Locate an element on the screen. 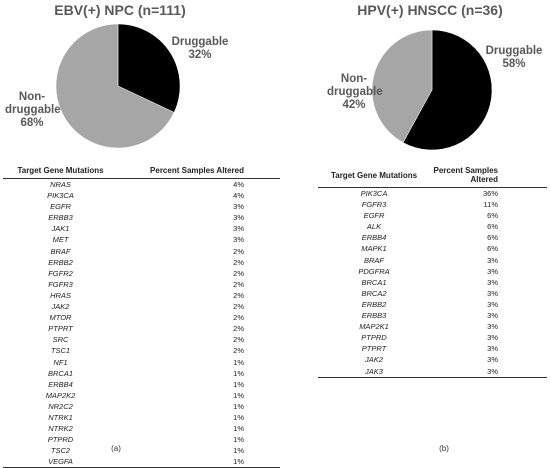  table-row: MTOR 2% is located at coordinates (141, 317).